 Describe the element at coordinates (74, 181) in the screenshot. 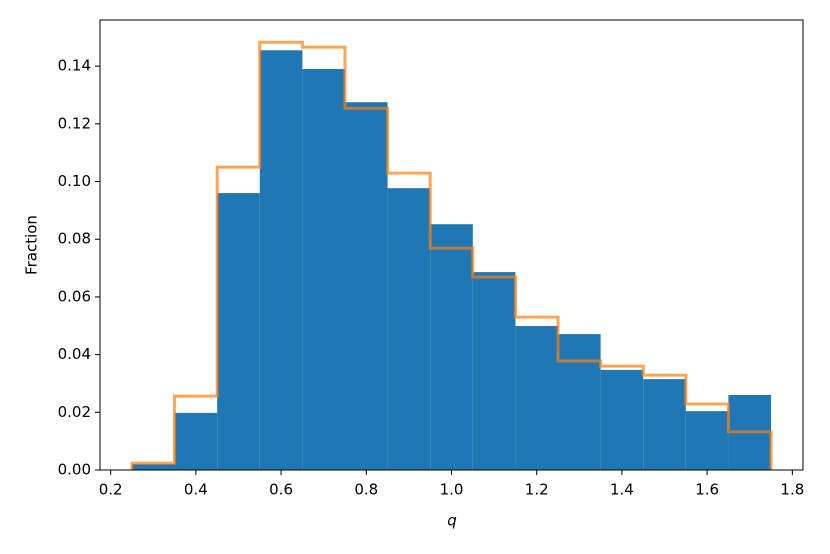

I see `y-tick-label: 0.10` at that location.